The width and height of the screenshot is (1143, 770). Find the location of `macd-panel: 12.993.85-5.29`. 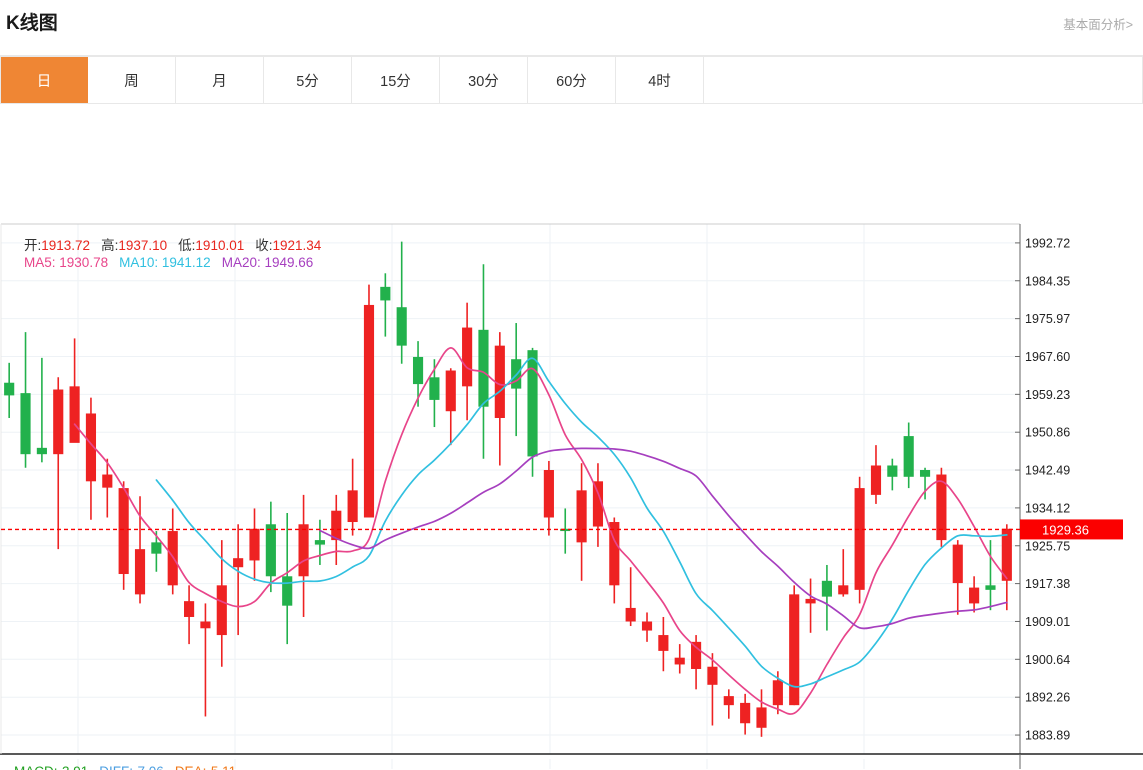

macd-panel: 12.993.85-5.29 is located at coordinates (1040, 768).